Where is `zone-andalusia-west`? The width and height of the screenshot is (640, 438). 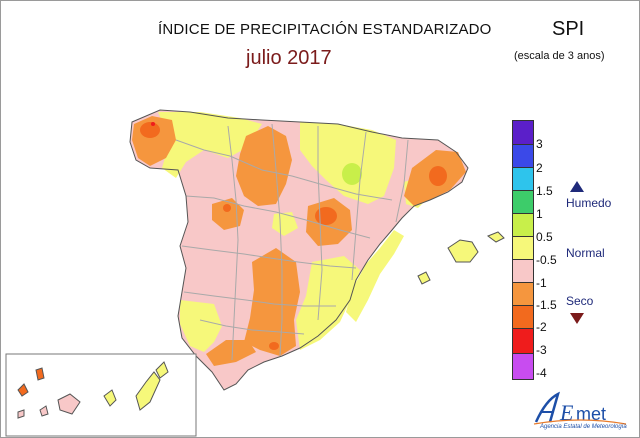 zone-andalusia-west is located at coordinates (231, 353).